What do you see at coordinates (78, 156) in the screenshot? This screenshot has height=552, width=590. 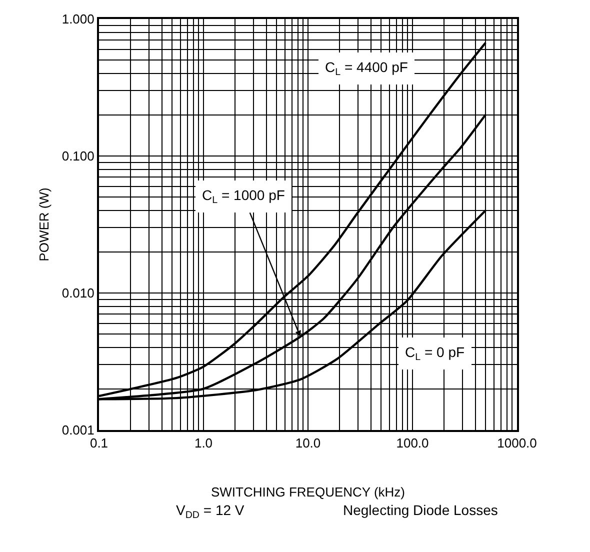 I see `y-tick-label: 0.100` at bounding box center [78, 156].